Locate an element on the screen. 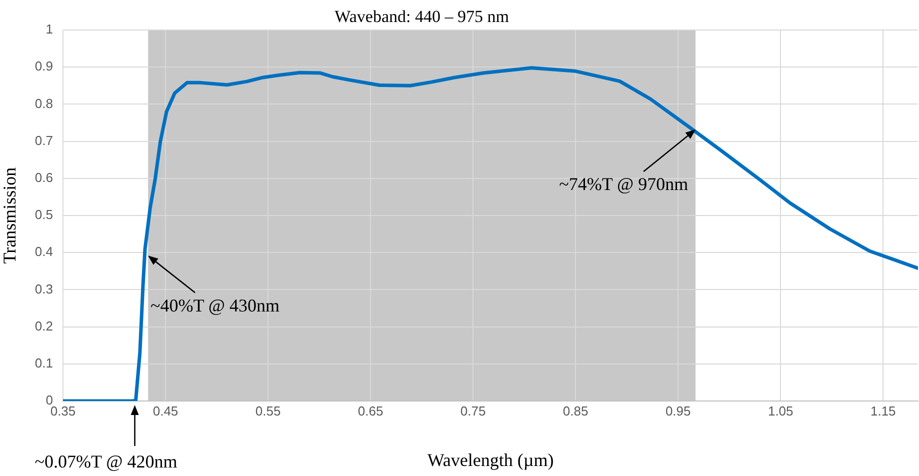  x-tick-label: 0.95 is located at coordinates (678, 410).